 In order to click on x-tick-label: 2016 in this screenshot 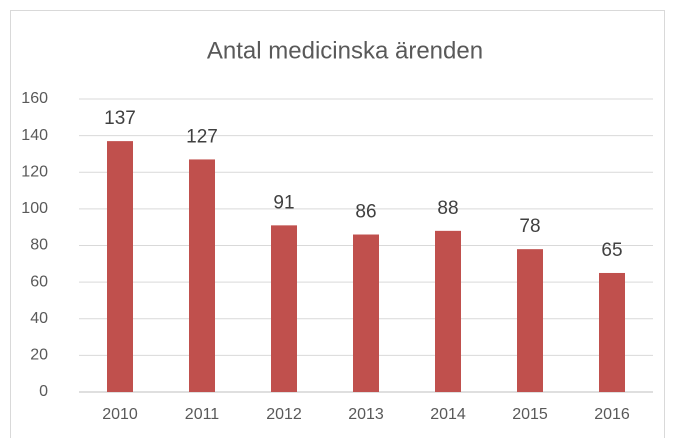, I will do `click(612, 414)`.